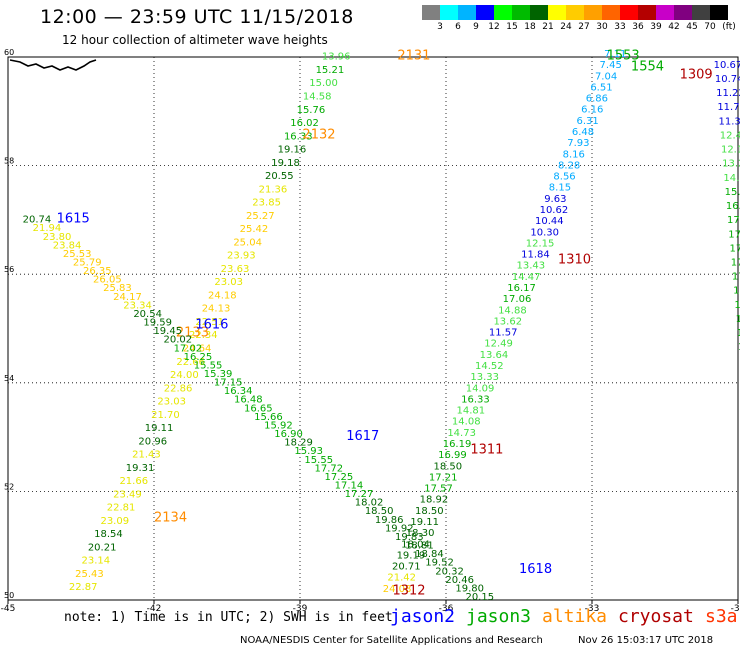  Describe the element at coordinates (67, 245) in the screenshot. I see `wave-height-point: 23.84` at that location.